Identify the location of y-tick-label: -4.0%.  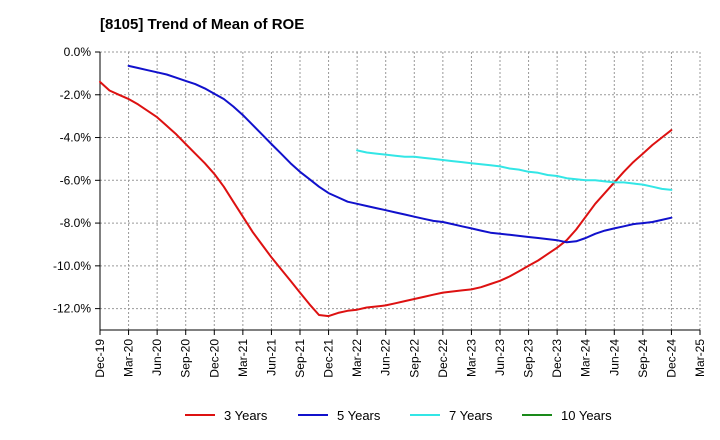
(76, 138).